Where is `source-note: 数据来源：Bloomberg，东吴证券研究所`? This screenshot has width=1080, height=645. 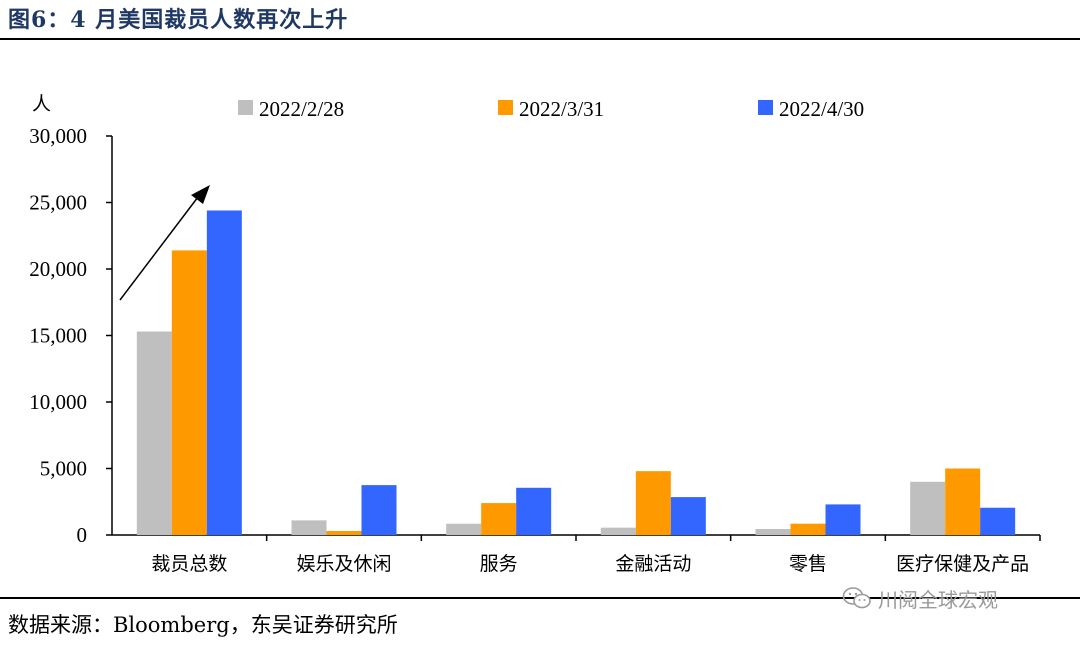 source-note: 数据来源：Bloomberg，东吴证券研究所 is located at coordinates (203, 625).